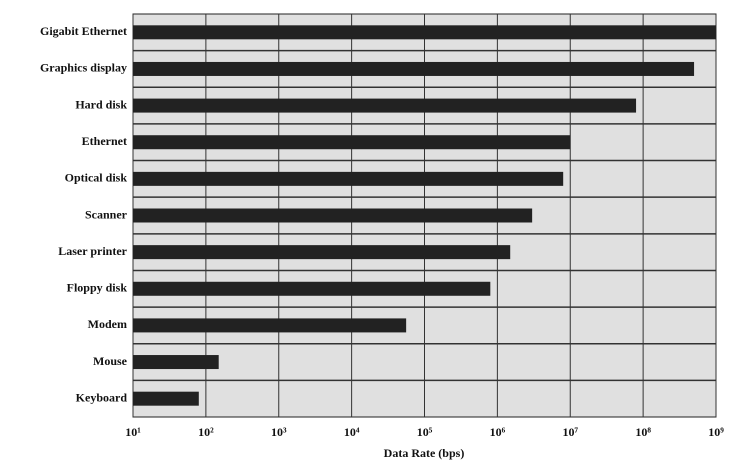 This screenshot has width=734, height=463. I want to click on x-tick-label: 10⁵, so click(425, 432).